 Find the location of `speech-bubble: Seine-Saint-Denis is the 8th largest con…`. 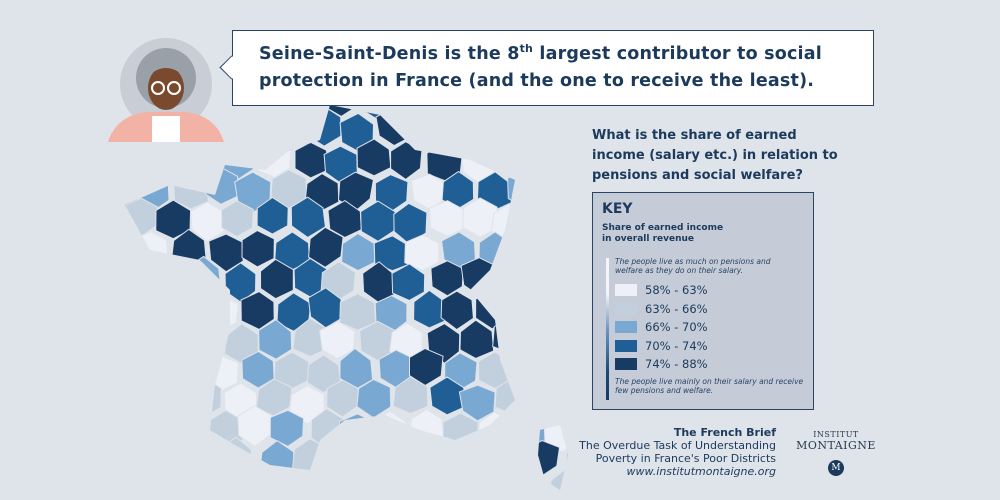

speech-bubble: Seine-Saint-Denis is the 8th largest con… is located at coordinates (553, 68).